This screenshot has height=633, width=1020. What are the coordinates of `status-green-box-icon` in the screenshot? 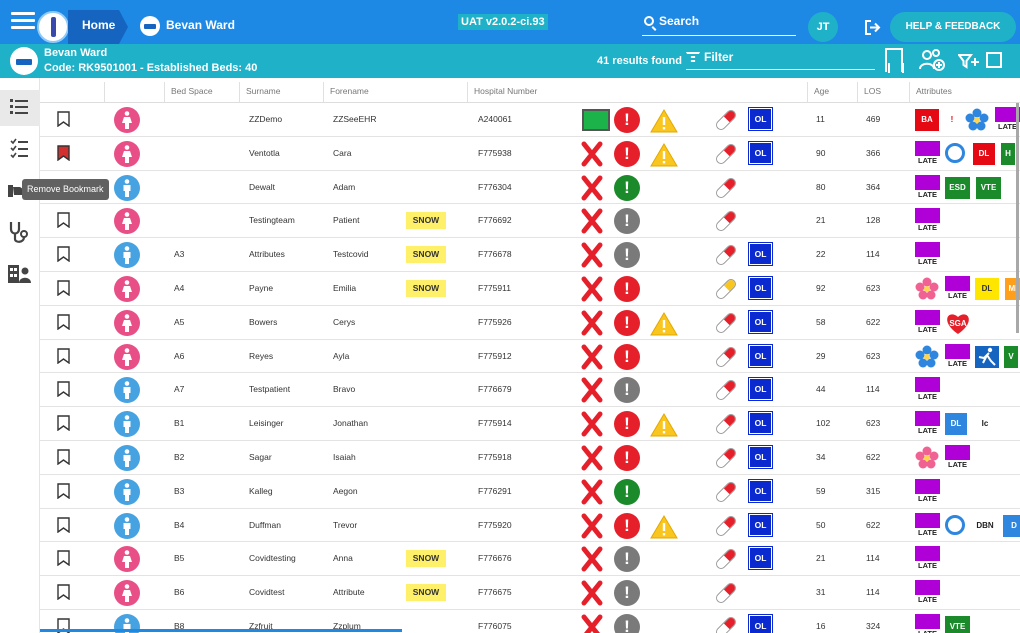 It's located at (596, 120).